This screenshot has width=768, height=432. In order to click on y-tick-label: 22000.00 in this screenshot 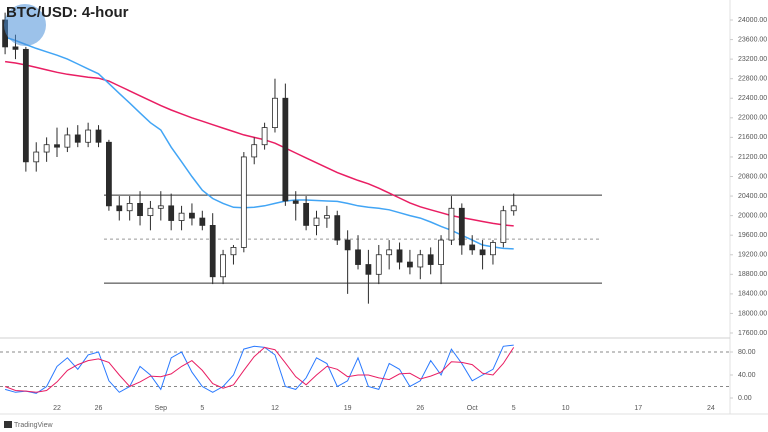, I will do `click(752, 118)`.